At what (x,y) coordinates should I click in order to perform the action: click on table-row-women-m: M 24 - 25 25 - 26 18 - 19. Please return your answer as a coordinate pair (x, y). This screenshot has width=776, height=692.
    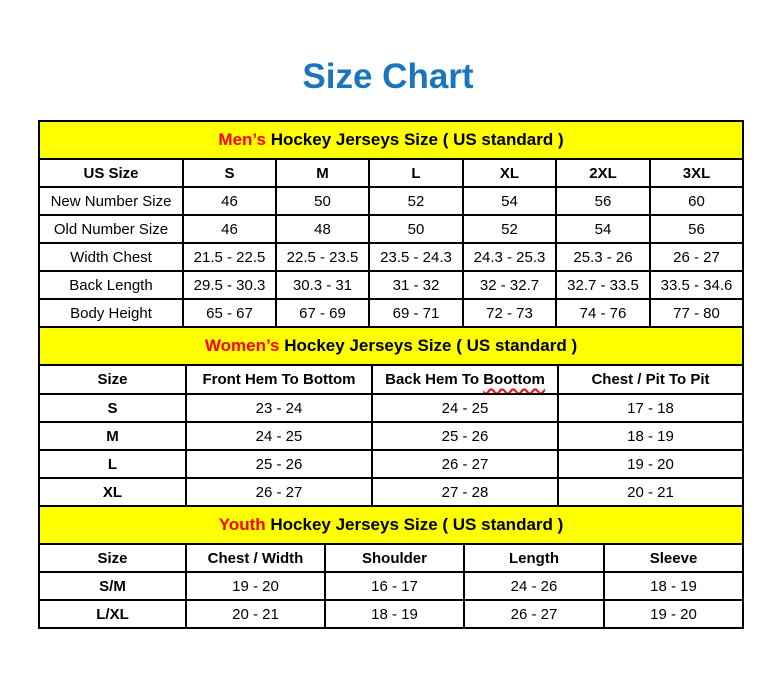
    Looking at the image, I should click on (391, 436).